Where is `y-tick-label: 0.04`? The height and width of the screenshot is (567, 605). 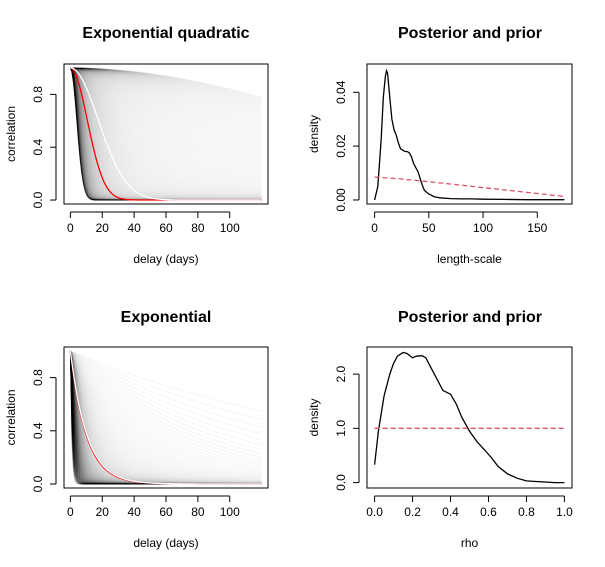 y-tick-label: 0.04 is located at coordinates (341, 92).